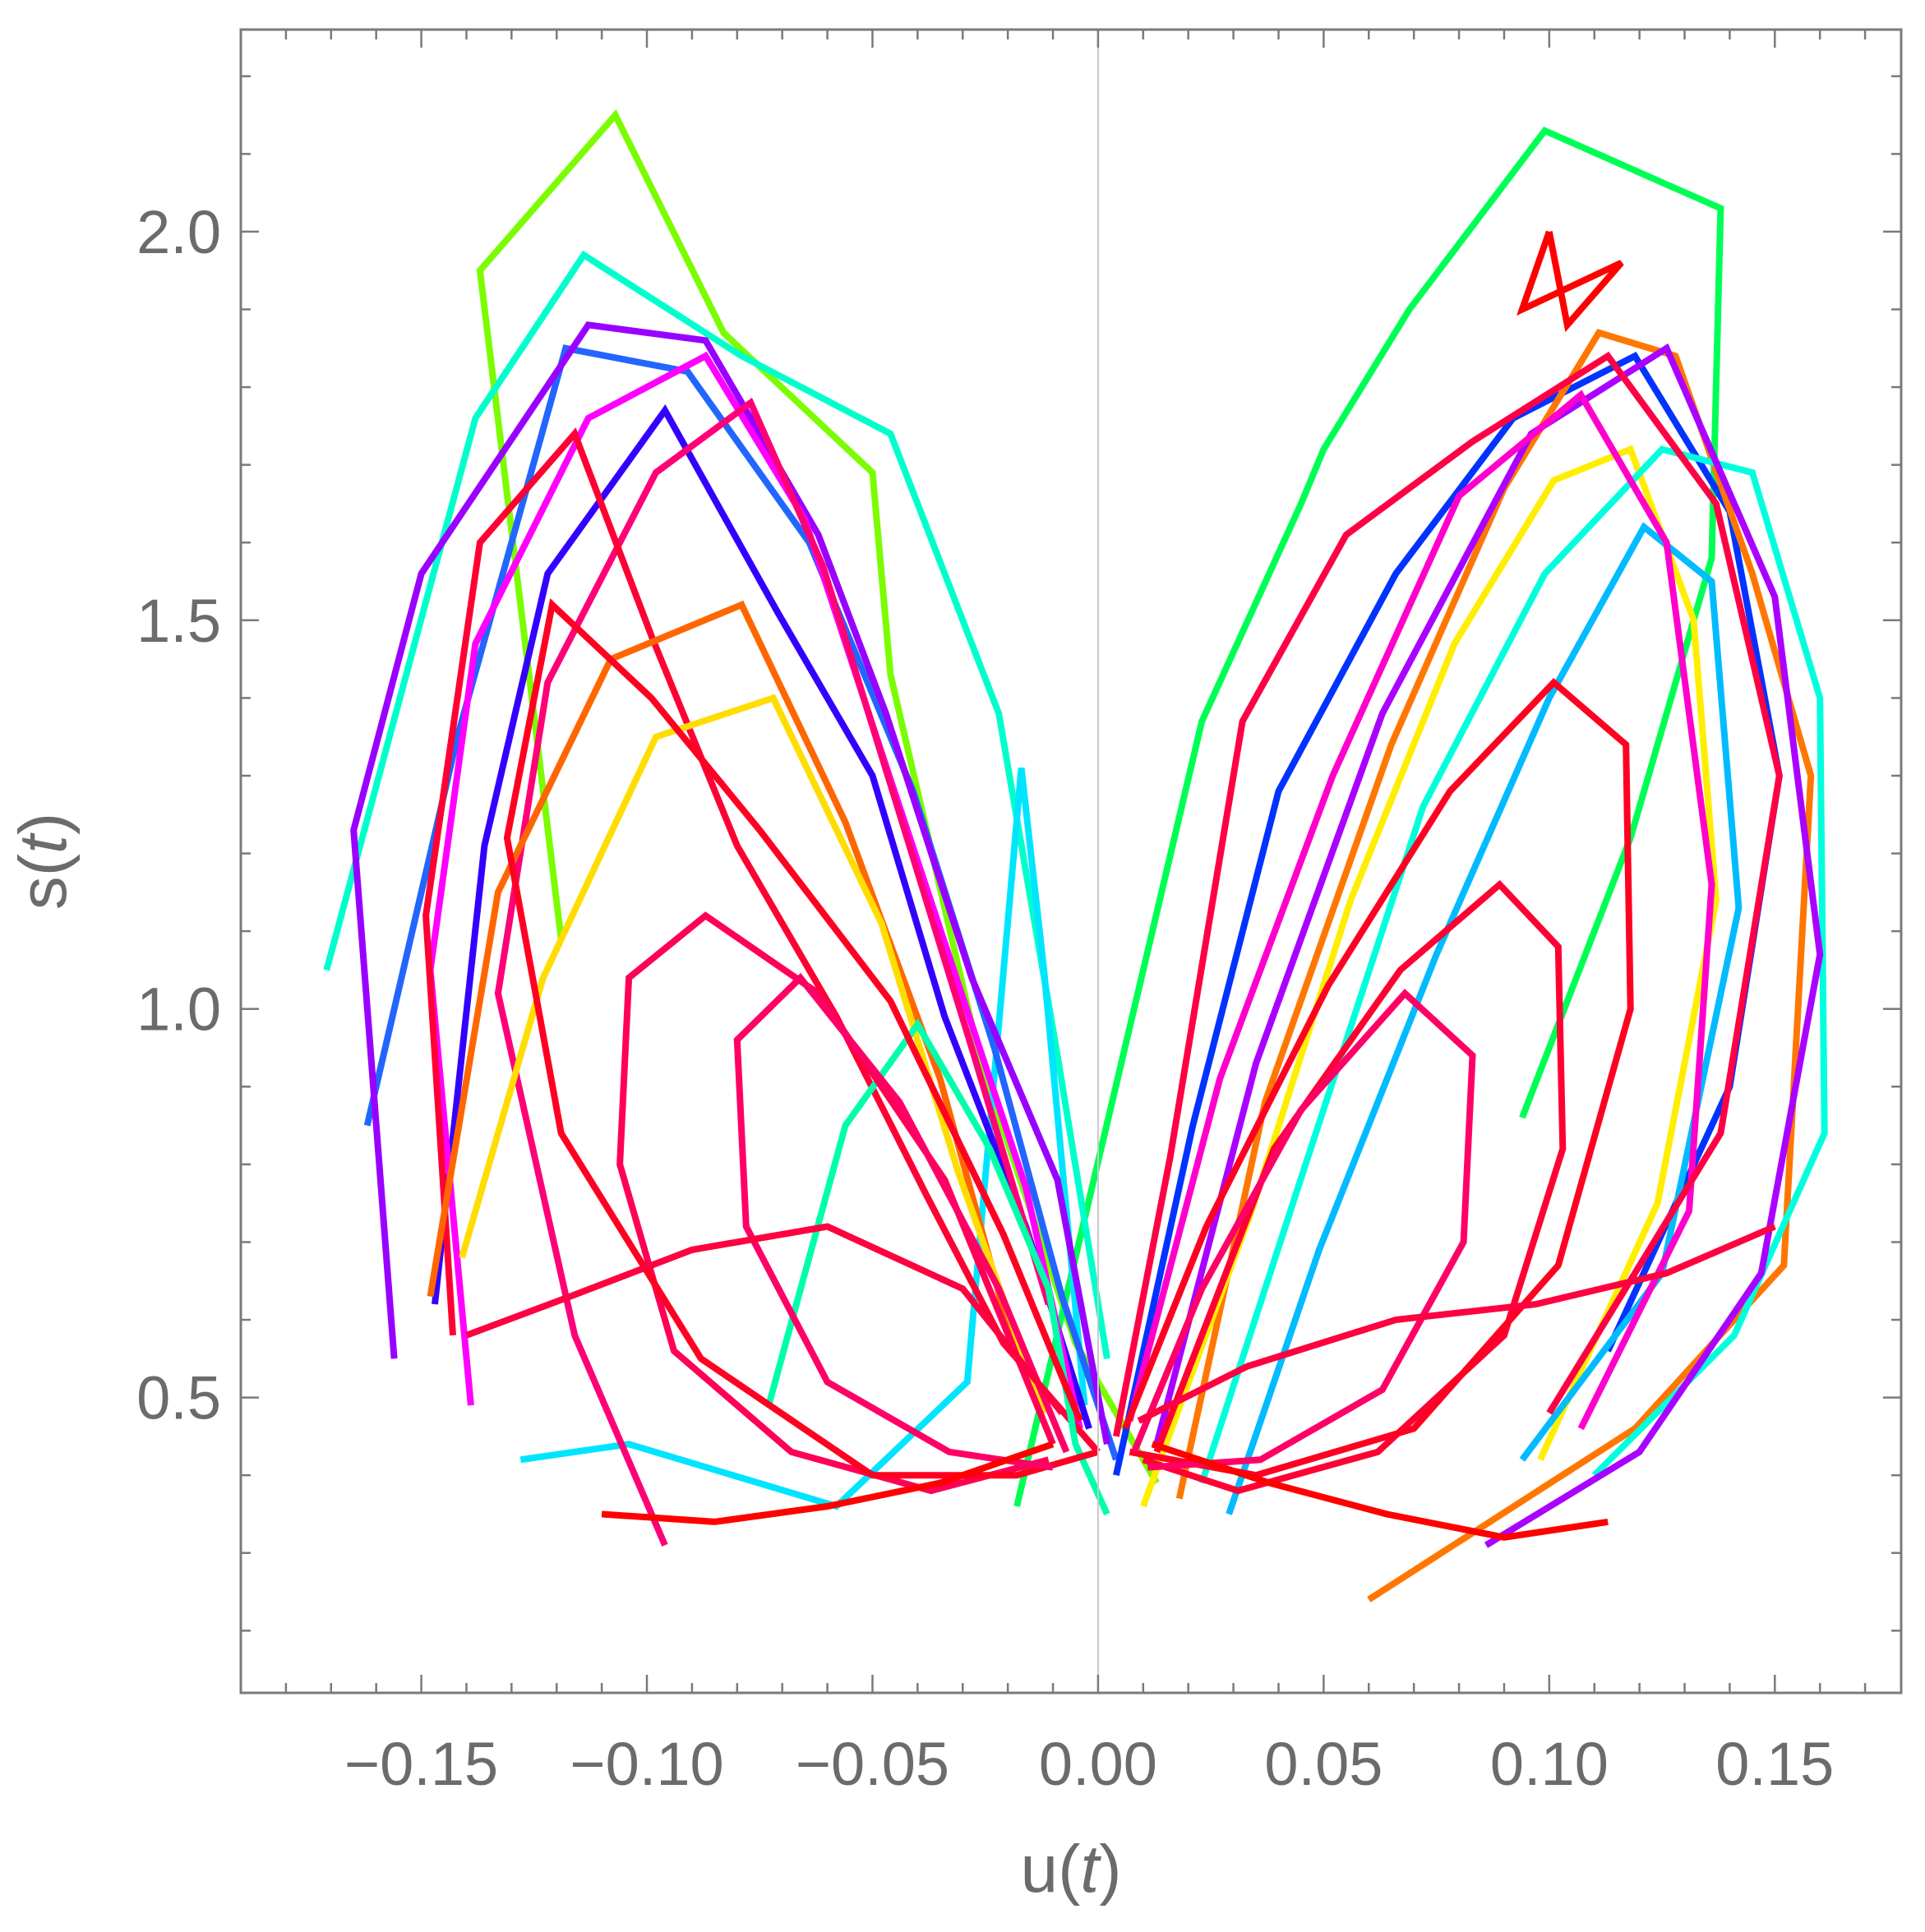 Image resolution: width=1925 pixels, height=1932 pixels. Describe the element at coordinates (1323, 1764) in the screenshot. I see `x-tick-label: 0.05` at that location.